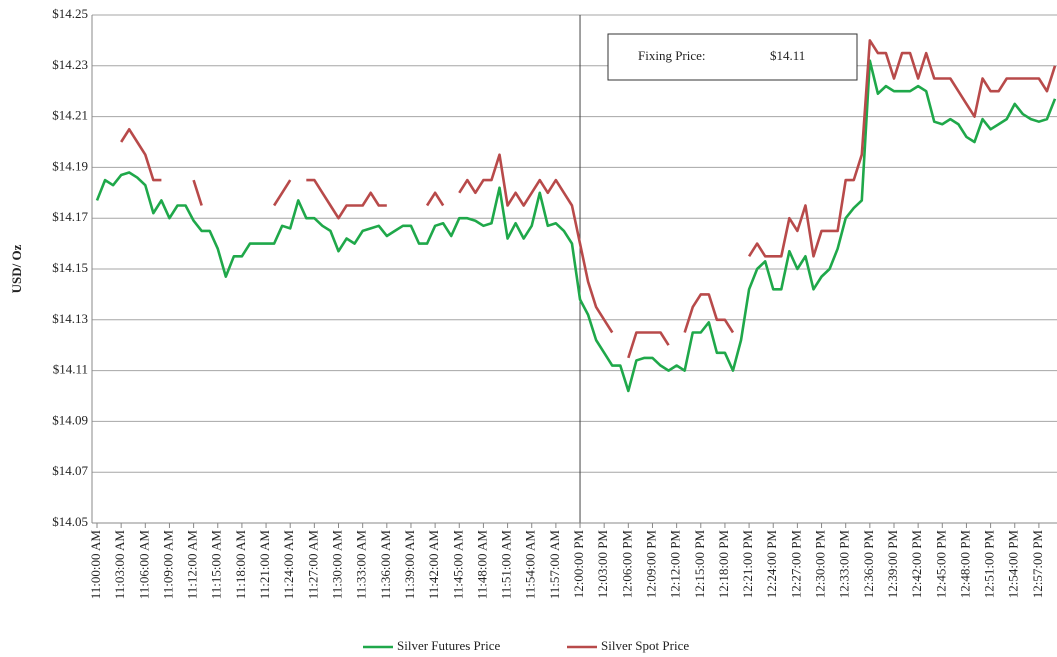 This screenshot has width=1057, height=657. What do you see at coordinates (964, 564) in the screenshot?
I see `x-tick-label: 12:48:00 PM` at bounding box center [964, 564].